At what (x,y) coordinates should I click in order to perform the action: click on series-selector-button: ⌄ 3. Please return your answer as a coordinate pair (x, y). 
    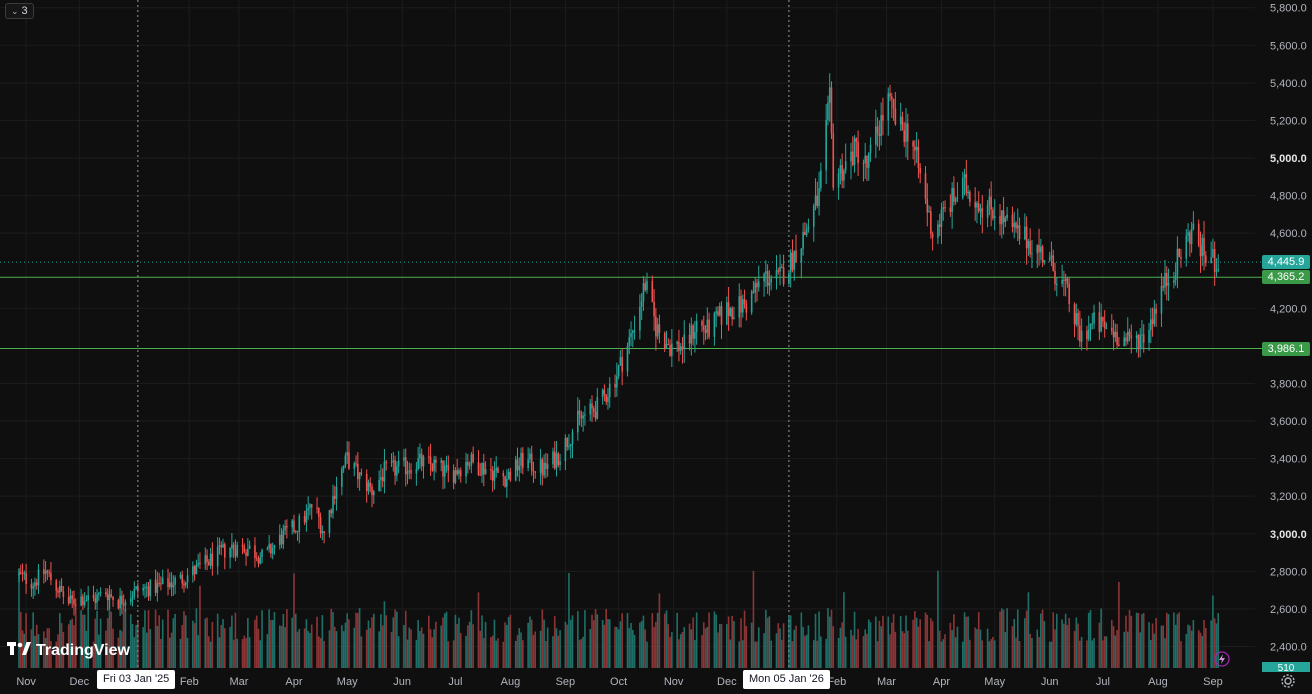
    Looking at the image, I should click on (19, 11).